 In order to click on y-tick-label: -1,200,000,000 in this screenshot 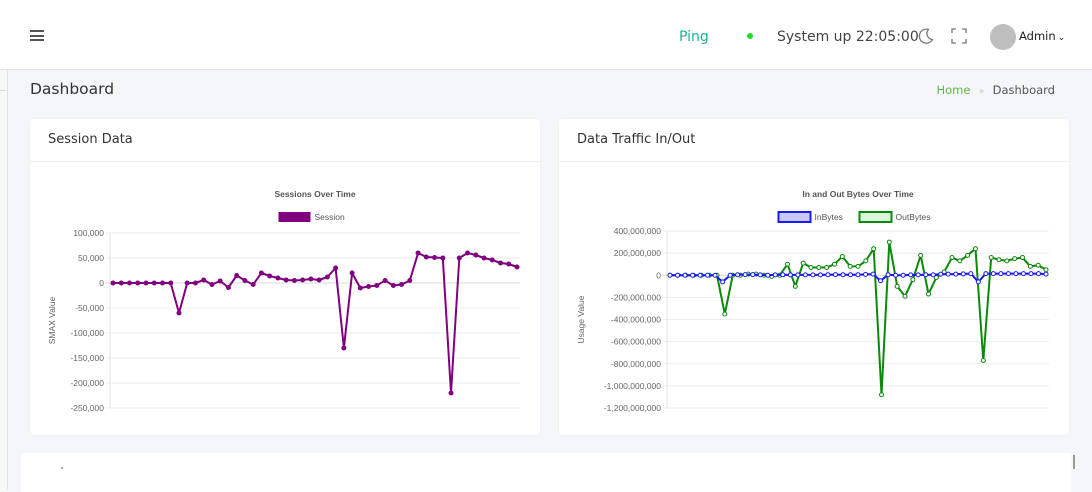, I will do `click(632, 408)`.